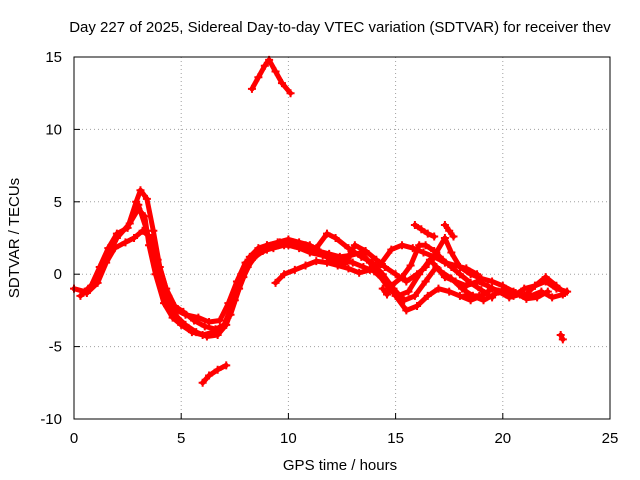 This screenshot has width=640, height=480. Describe the element at coordinates (53, 129) in the screenshot. I see `y-tick-label: 10` at that location.